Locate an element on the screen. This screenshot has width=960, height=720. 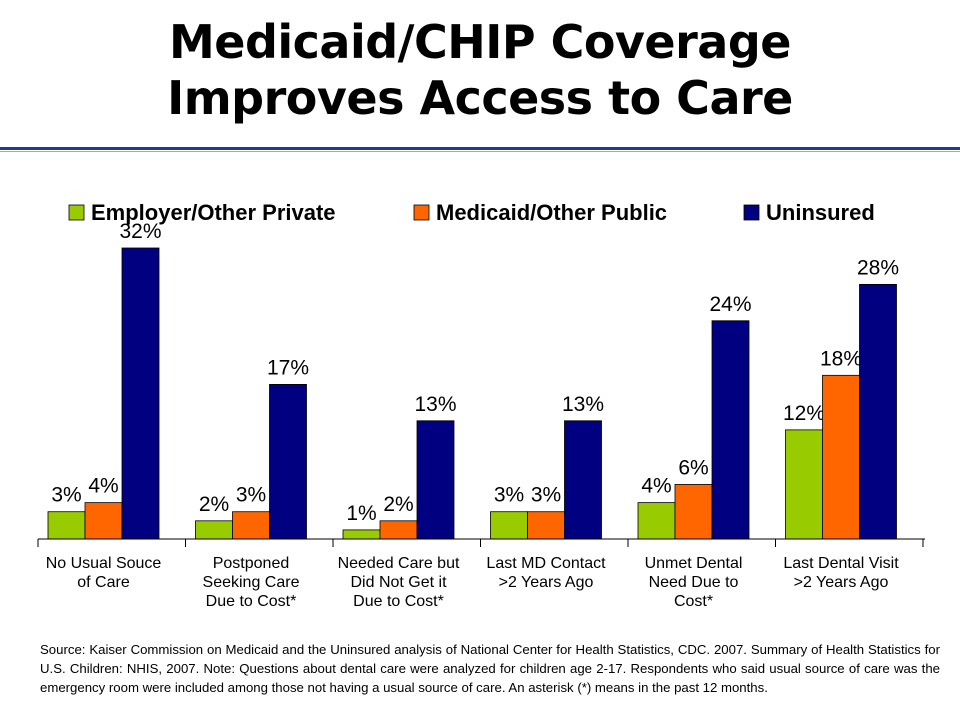
category-label-5: Unmet Dental Need Due to Cost* is located at coordinates (694, 582).